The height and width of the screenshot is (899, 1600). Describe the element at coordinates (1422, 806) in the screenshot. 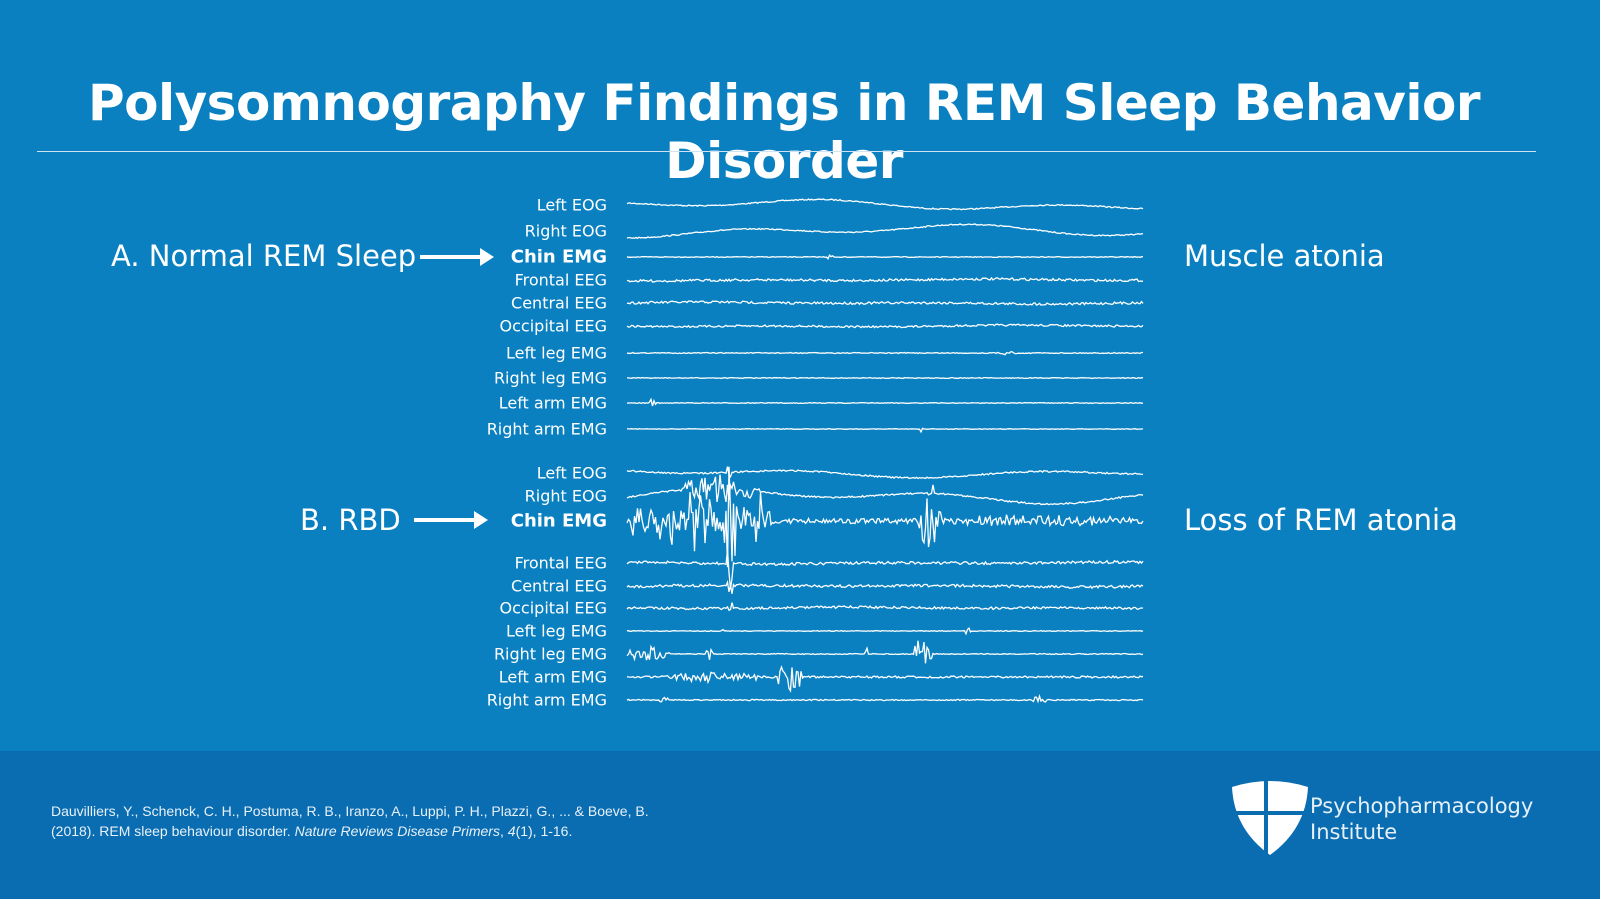

I see `brand-line1: Psychopharmacology` at that location.